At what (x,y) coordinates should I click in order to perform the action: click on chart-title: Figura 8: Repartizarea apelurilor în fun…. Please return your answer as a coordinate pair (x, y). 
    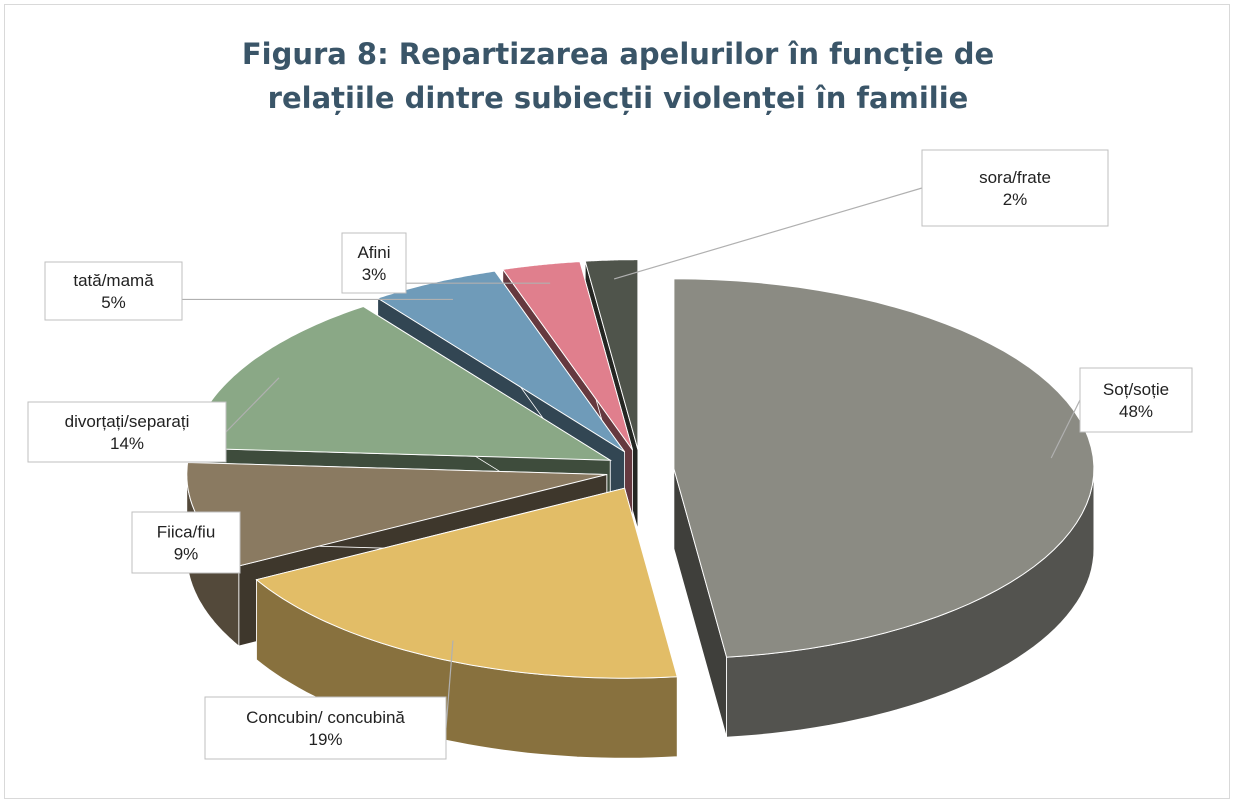
    Looking at the image, I should click on (618, 76).